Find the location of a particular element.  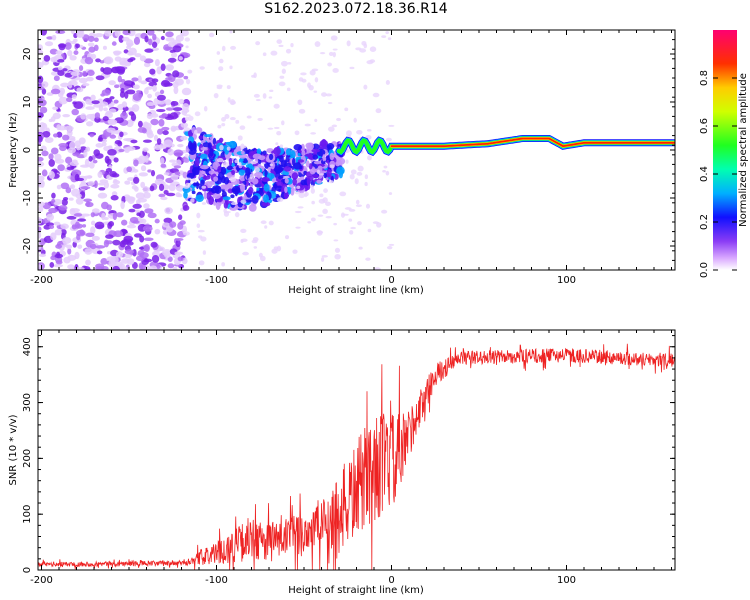

x-tick-label: -200 is located at coordinates (41, 580).